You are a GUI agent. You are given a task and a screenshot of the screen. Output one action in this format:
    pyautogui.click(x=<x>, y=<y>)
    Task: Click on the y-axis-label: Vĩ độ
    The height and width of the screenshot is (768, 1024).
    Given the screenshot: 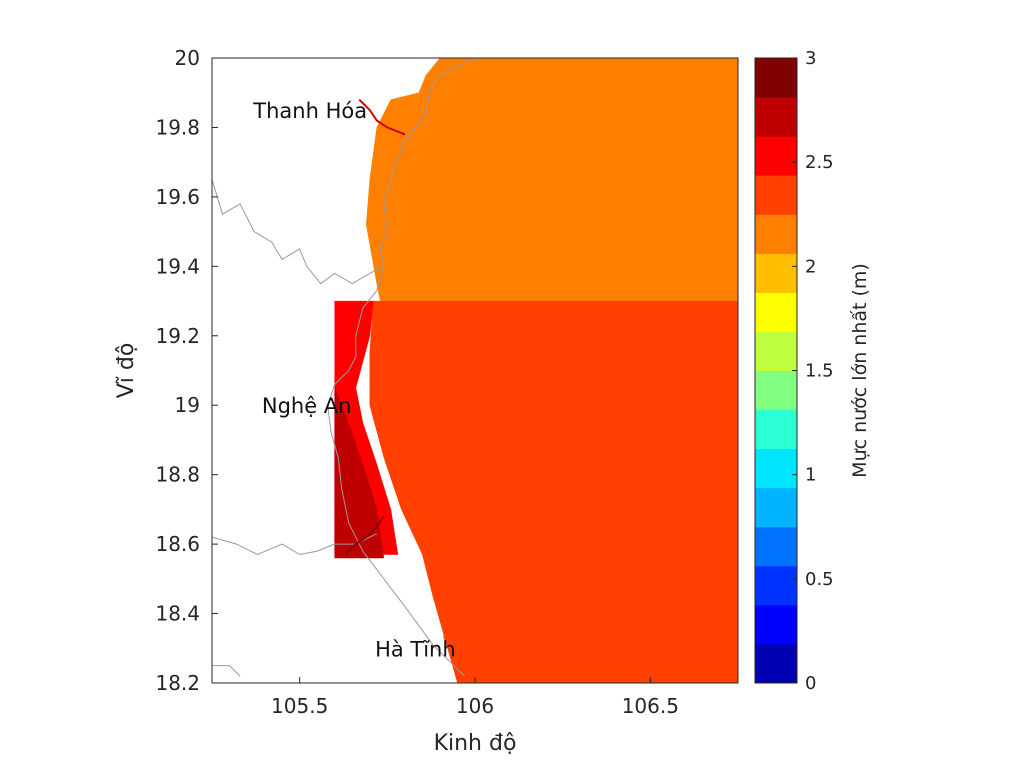 What is the action you would take?
    pyautogui.click(x=126, y=371)
    